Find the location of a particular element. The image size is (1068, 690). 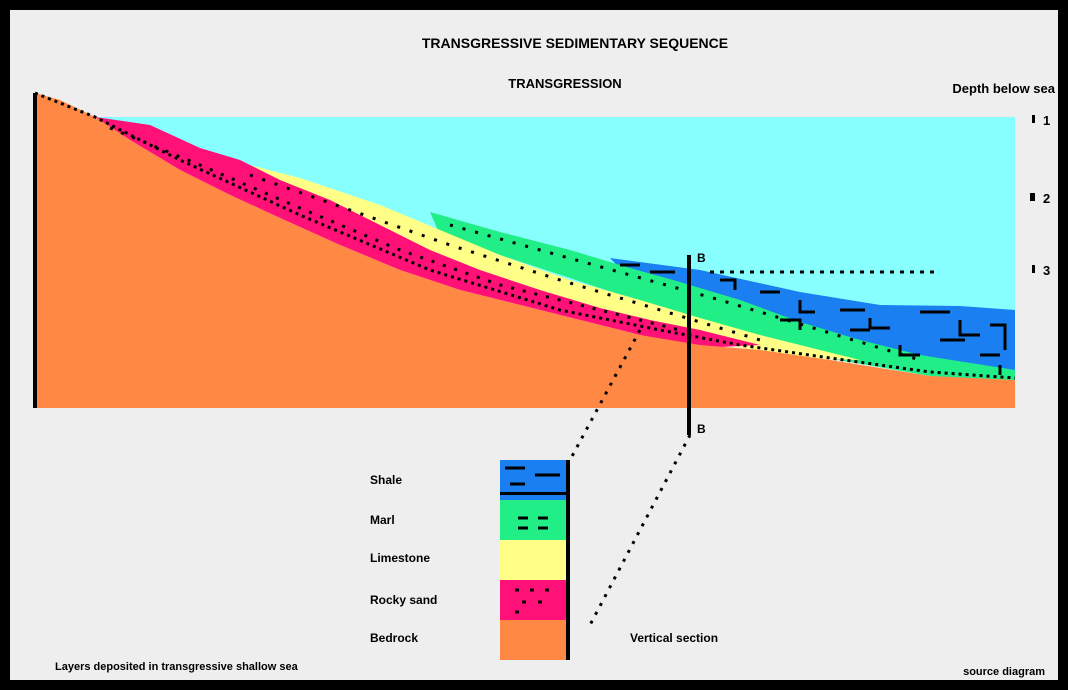

core-line is located at coordinates (689, 345).